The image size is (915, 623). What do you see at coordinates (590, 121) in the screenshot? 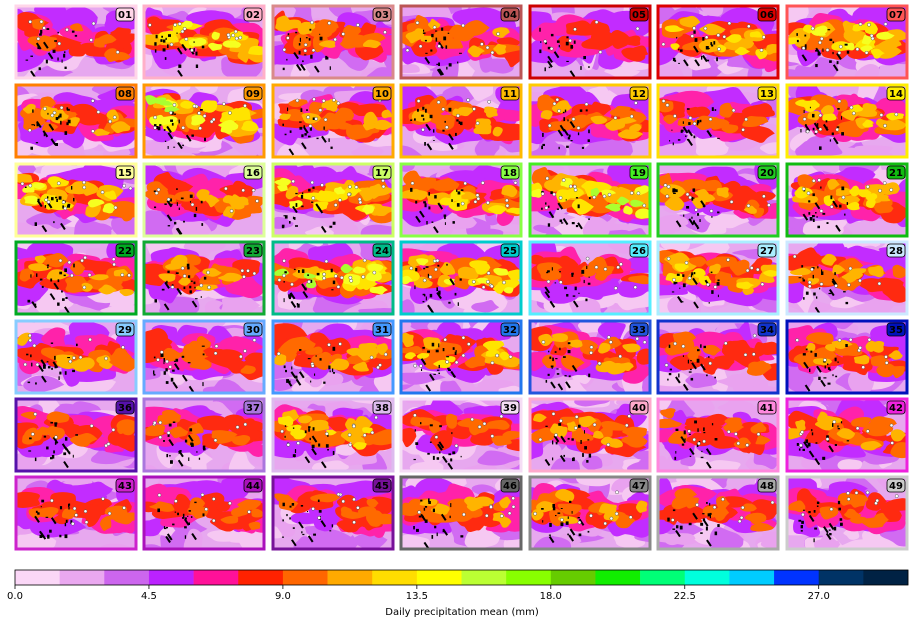
I see `panel-12: 12` at bounding box center [590, 121].